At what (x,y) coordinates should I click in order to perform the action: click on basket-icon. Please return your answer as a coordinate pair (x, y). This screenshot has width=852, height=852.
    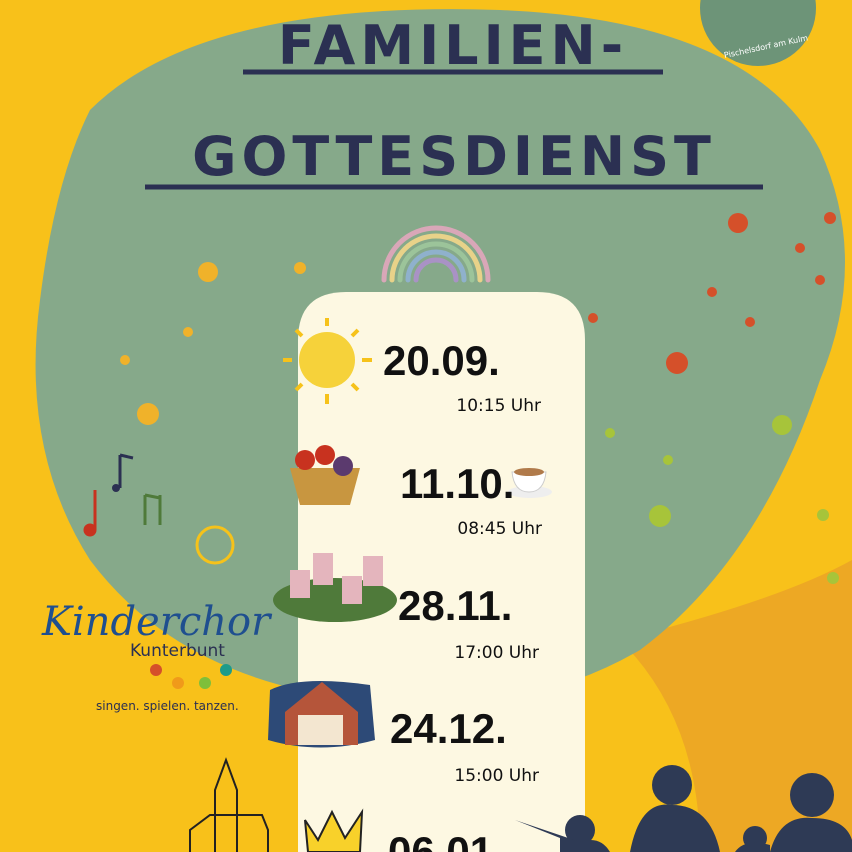
    Looking at the image, I should click on (325, 475).